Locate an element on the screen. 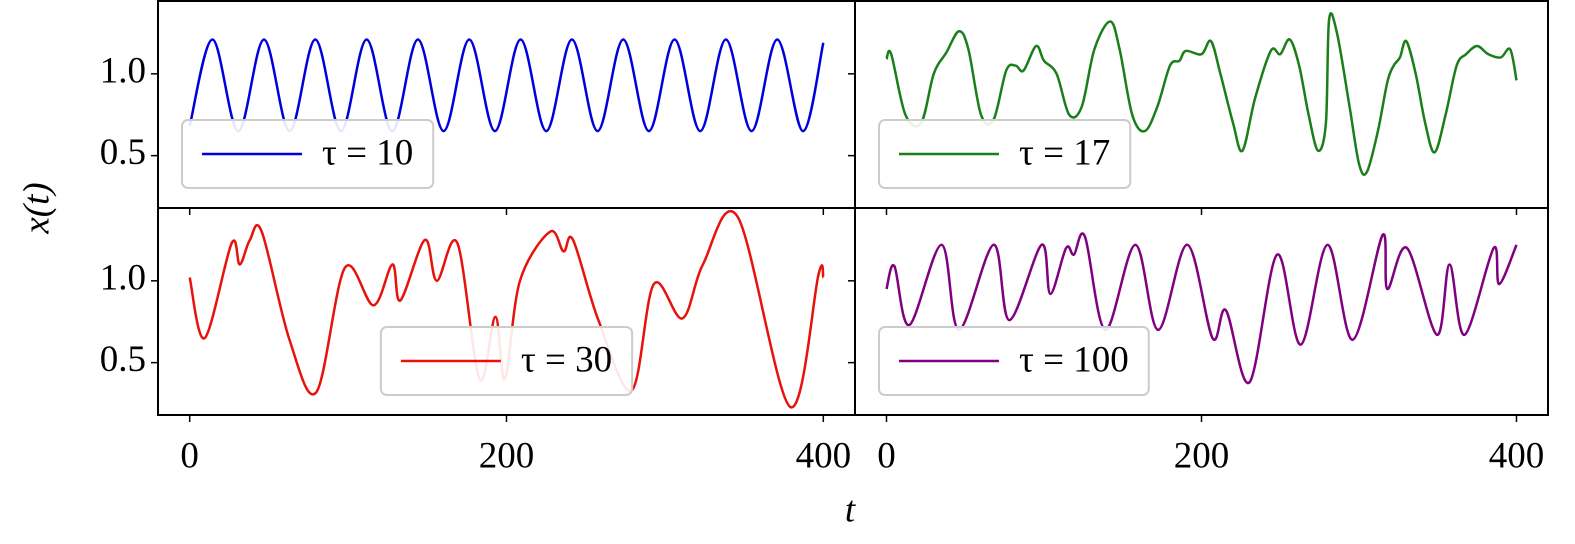  y-axis-label: x(t) is located at coordinates (36, 208).